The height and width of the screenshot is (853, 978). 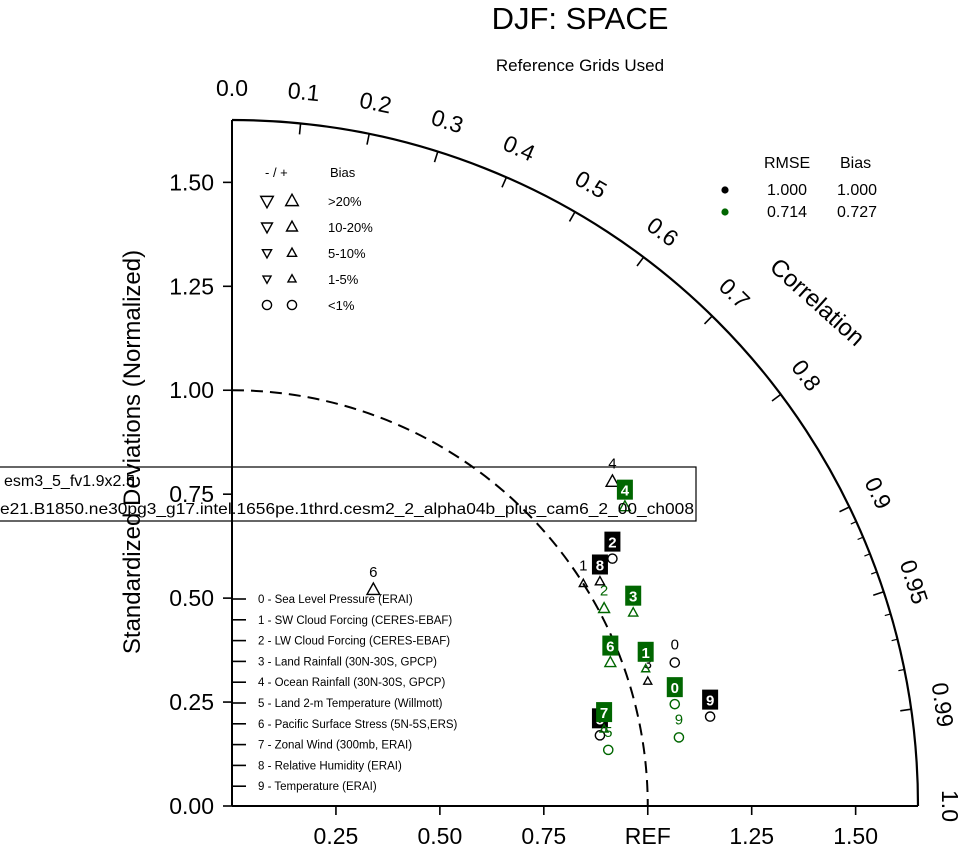 What do you see at coordinates (341, 305) in the screenshot?
I see `bias-legend-label: <1%` at bounding box center [341, 305].